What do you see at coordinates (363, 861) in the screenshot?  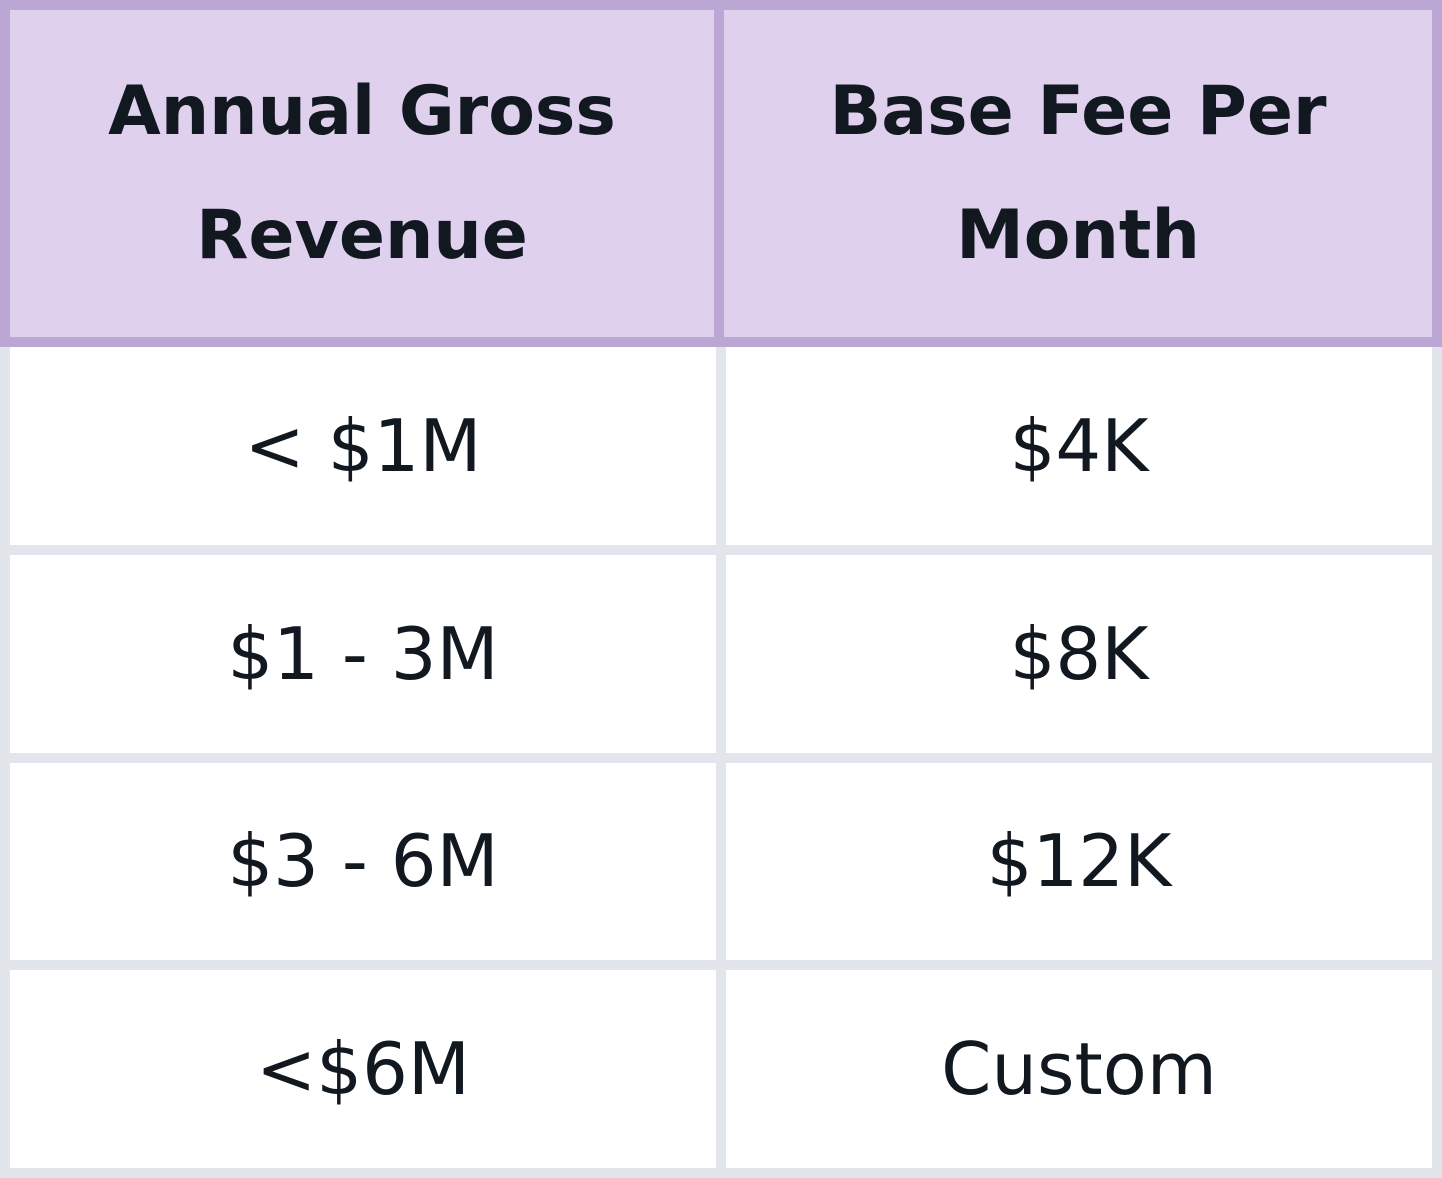 I see `table-cell: $3 - 6M` at bounding box center [363, 861].